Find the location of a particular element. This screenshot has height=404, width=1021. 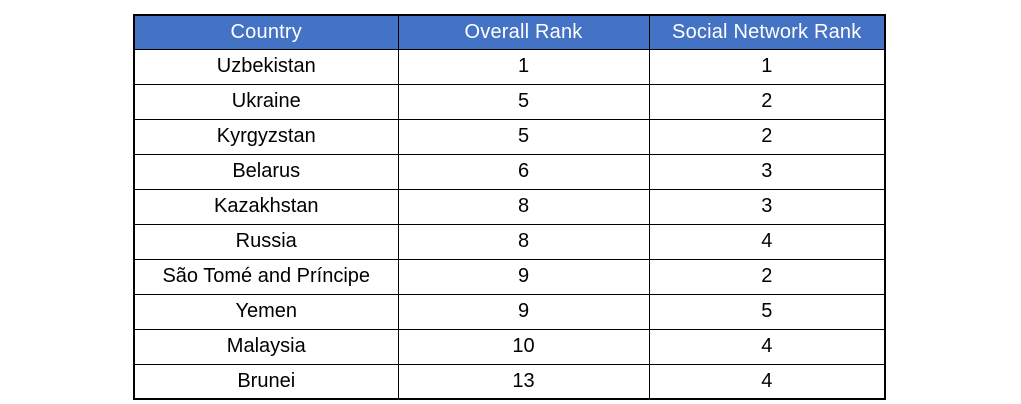

cell-country: Malaysia is located at coordinates (266, 346).